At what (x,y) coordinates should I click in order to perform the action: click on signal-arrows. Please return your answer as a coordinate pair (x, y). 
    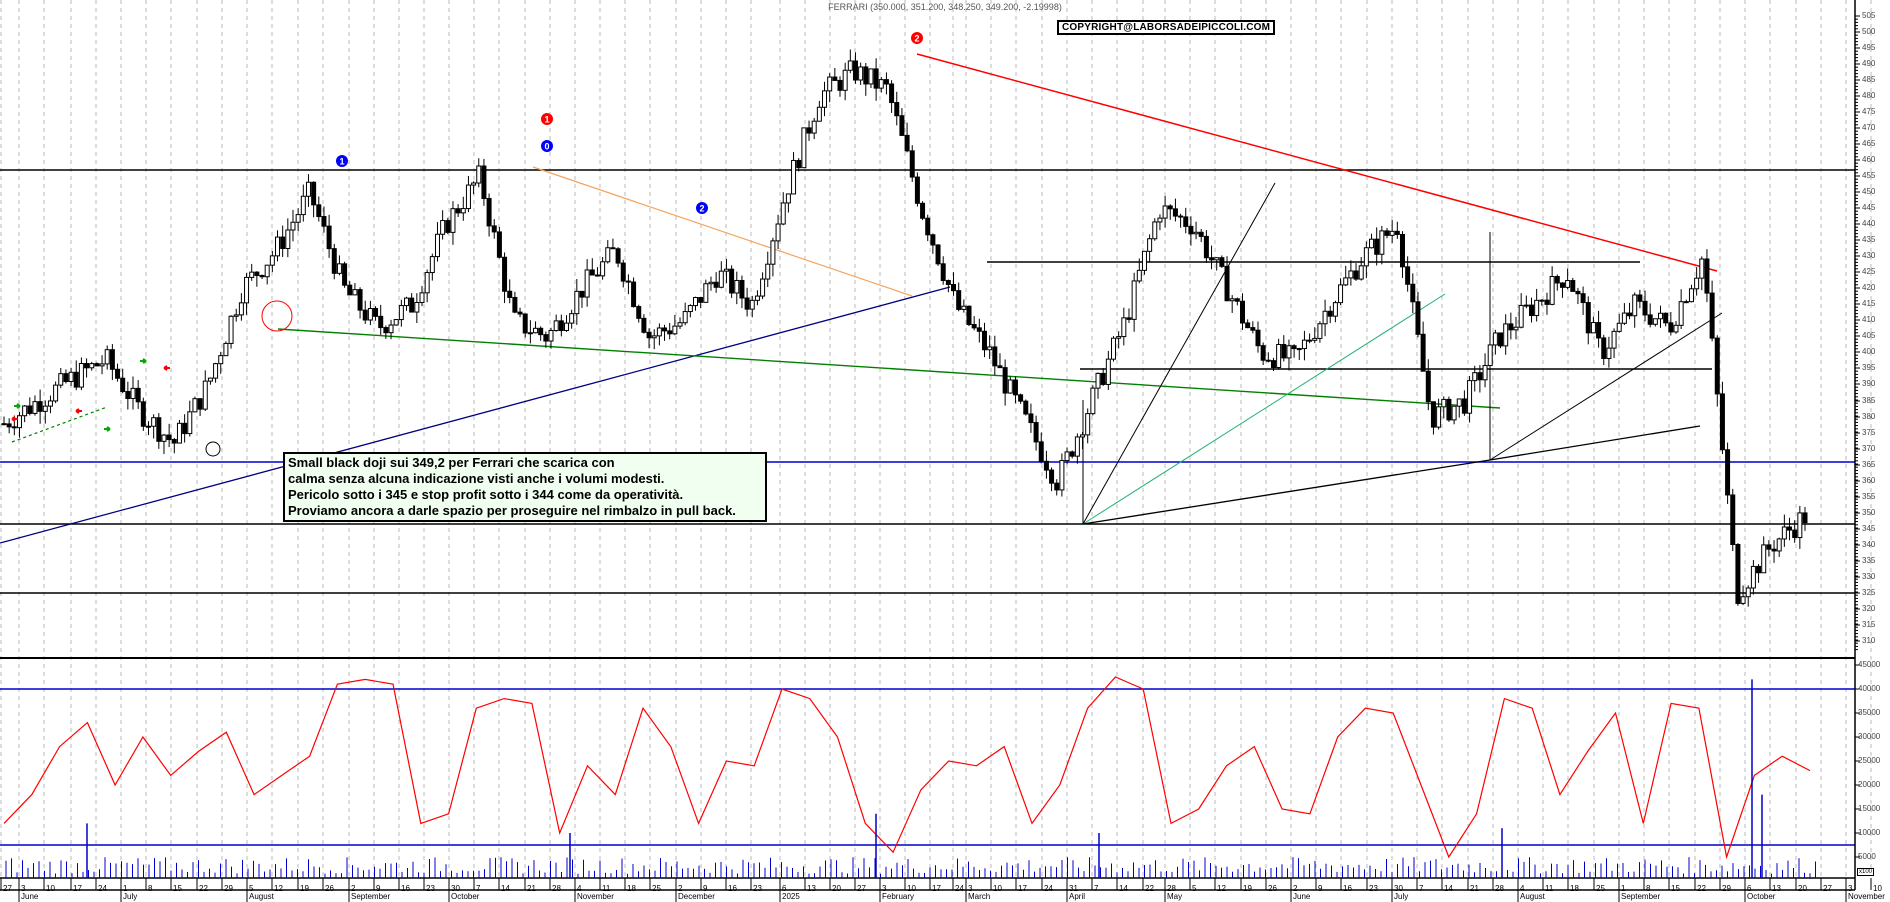
    Looking at the image, I should click on (90, 395).